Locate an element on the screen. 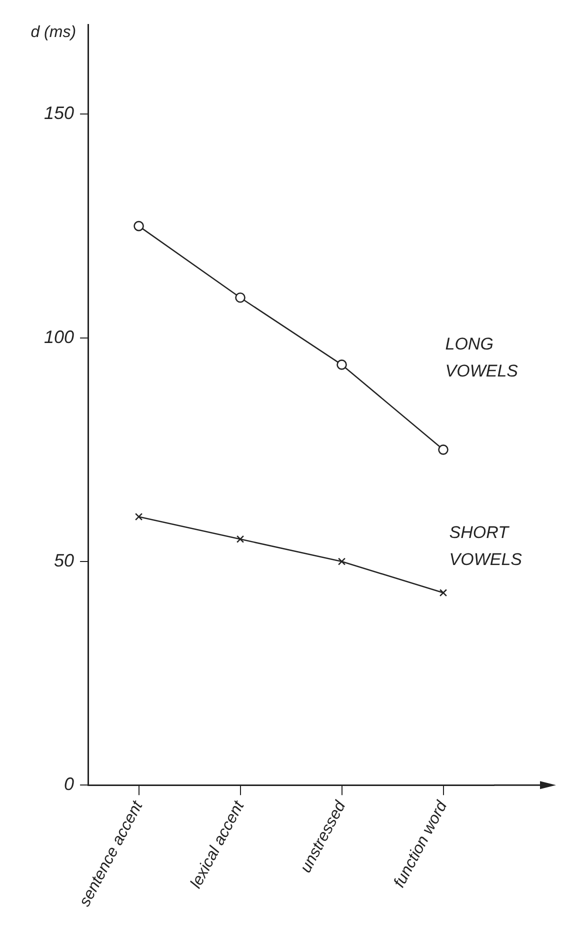  y-axis-title: d (ms) is located at coordinates (53, 32).